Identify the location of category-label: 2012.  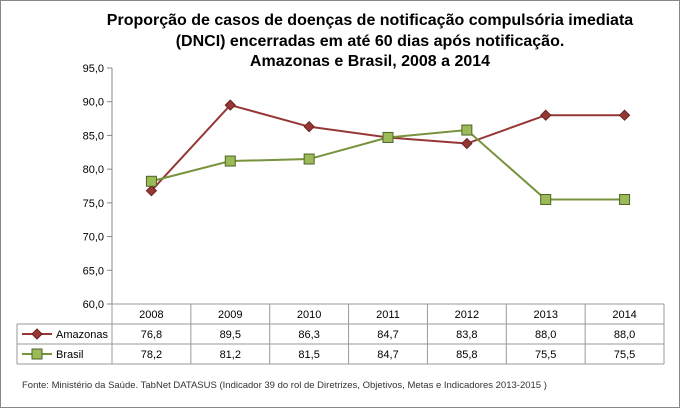
(467, 315).